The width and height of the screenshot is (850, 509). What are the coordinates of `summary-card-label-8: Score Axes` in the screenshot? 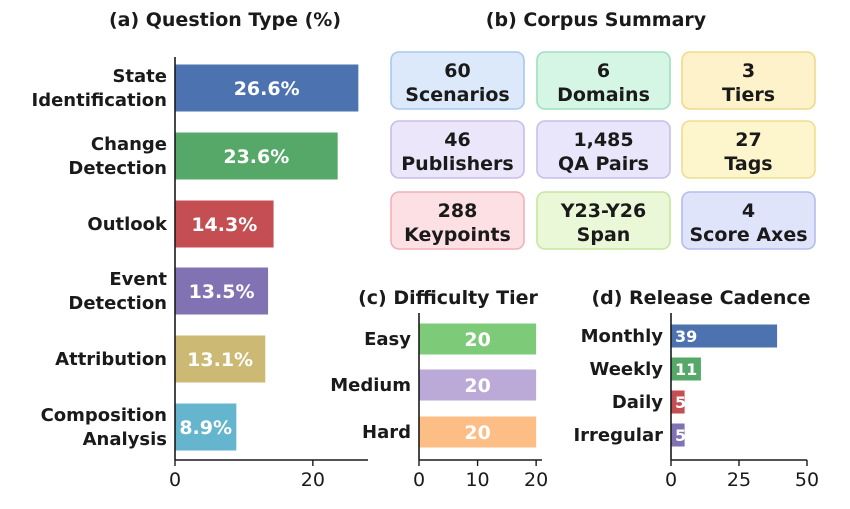 It's located at (748, 235).